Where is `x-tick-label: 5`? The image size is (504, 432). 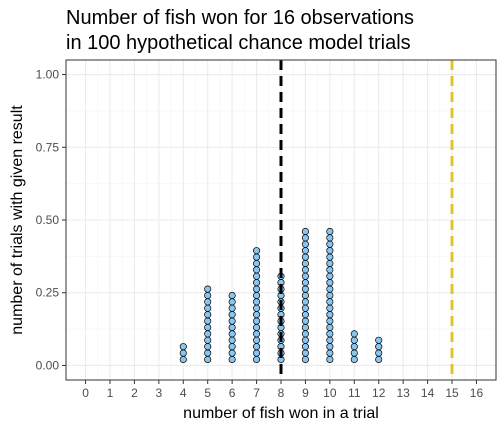 x-tick-label: 5 is located at coordinates (207, 393).